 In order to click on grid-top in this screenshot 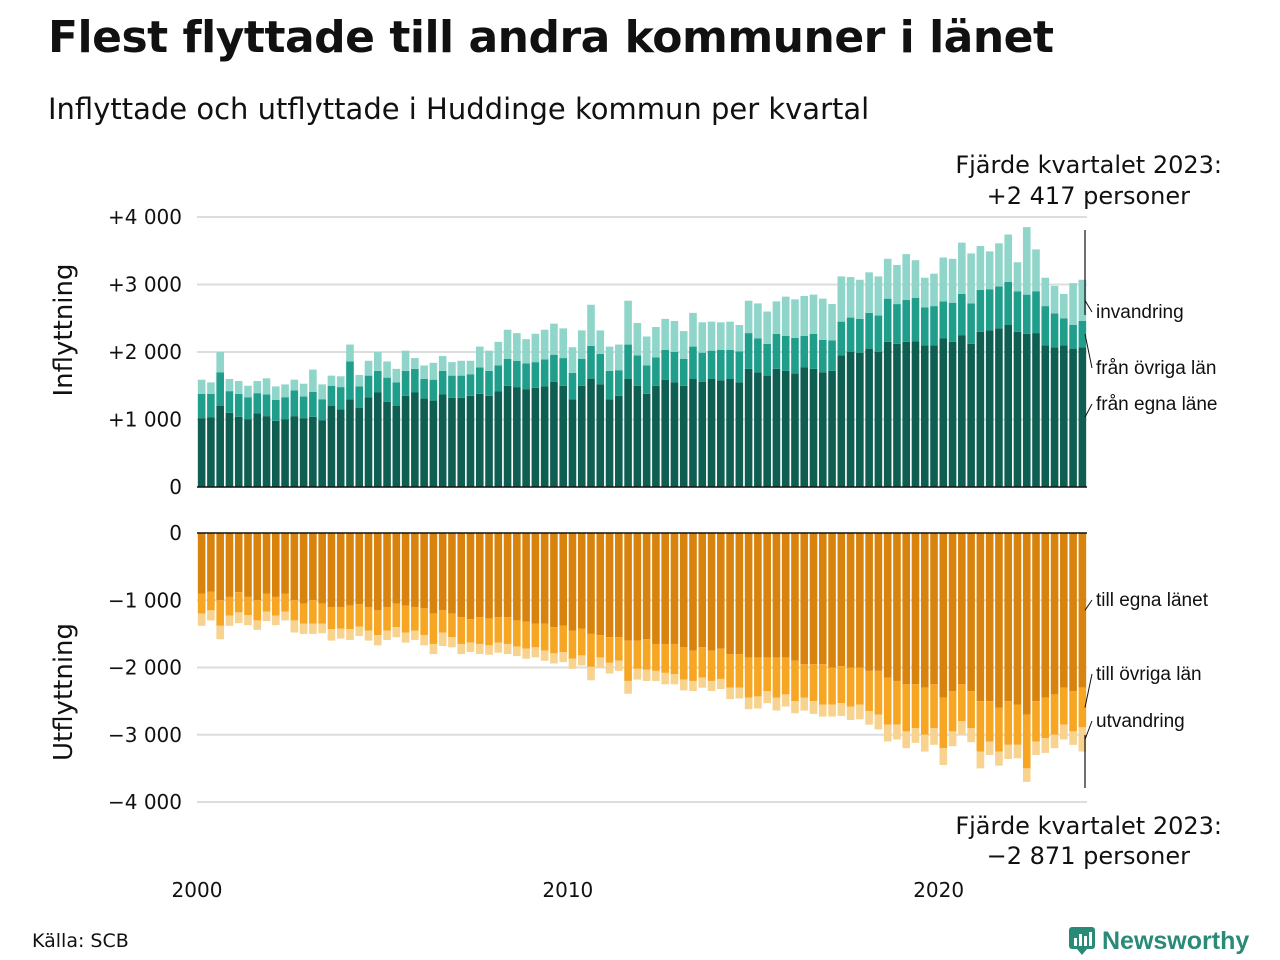, I will do `click(642, 318)`.